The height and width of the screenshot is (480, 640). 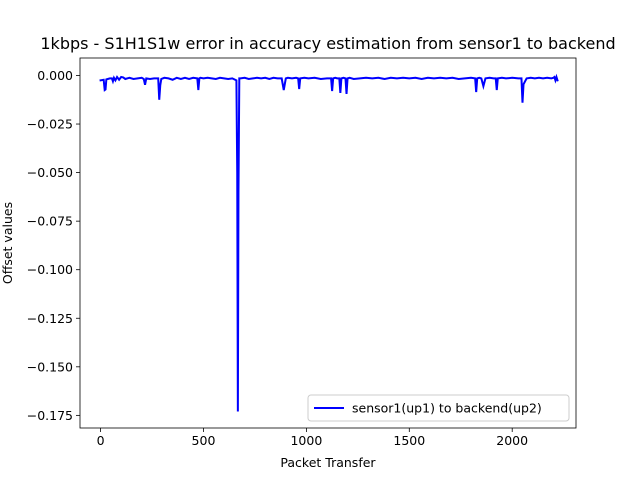 I want to click on y-tick-label: 0.000, so click(x=55, y=75).